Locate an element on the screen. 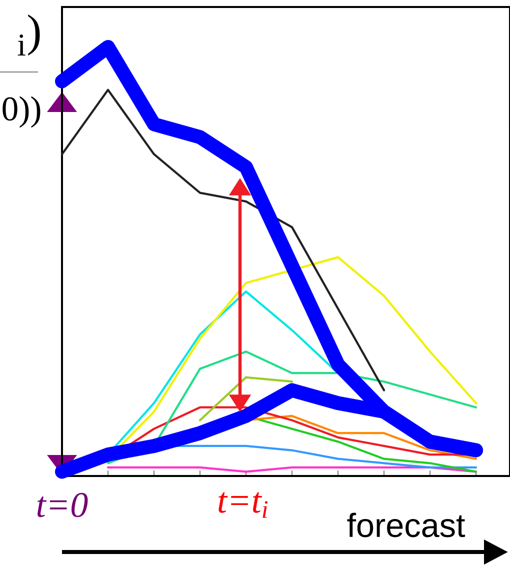  text: 0)) is located at coordinates (21, 112).